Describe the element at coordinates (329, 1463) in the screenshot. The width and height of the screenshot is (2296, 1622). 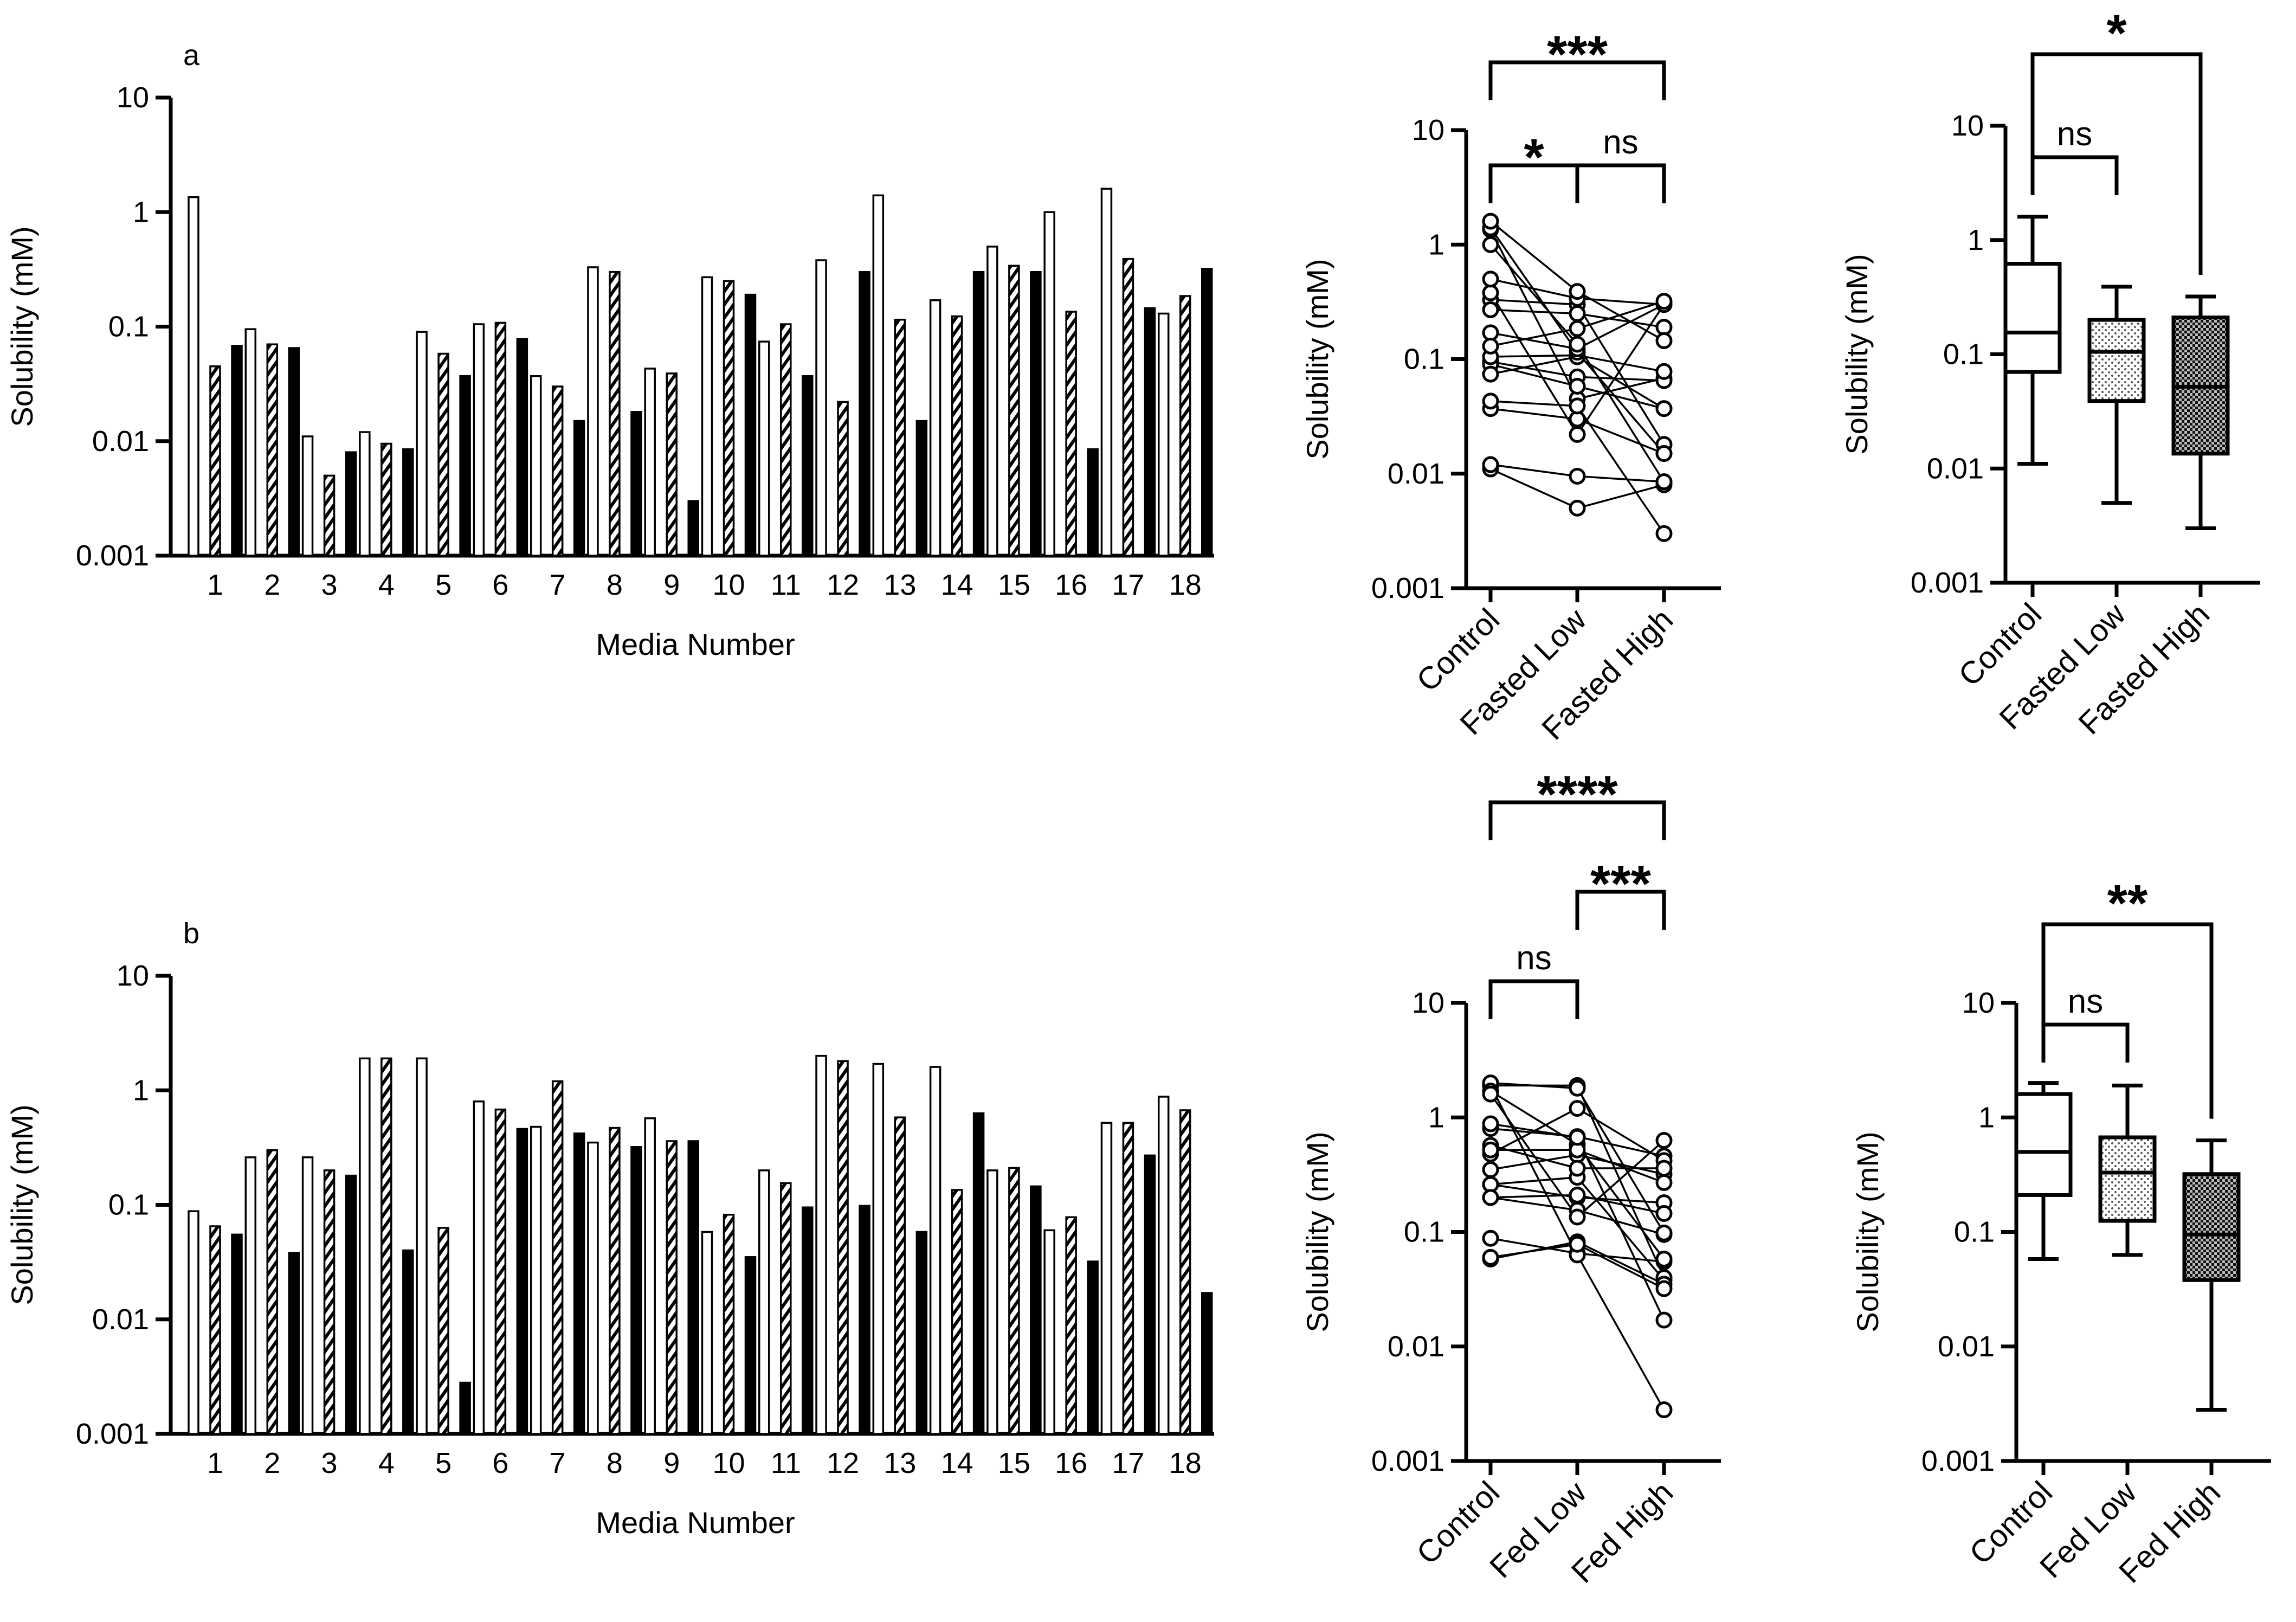
I see `x-tick-label: 3` at that location.